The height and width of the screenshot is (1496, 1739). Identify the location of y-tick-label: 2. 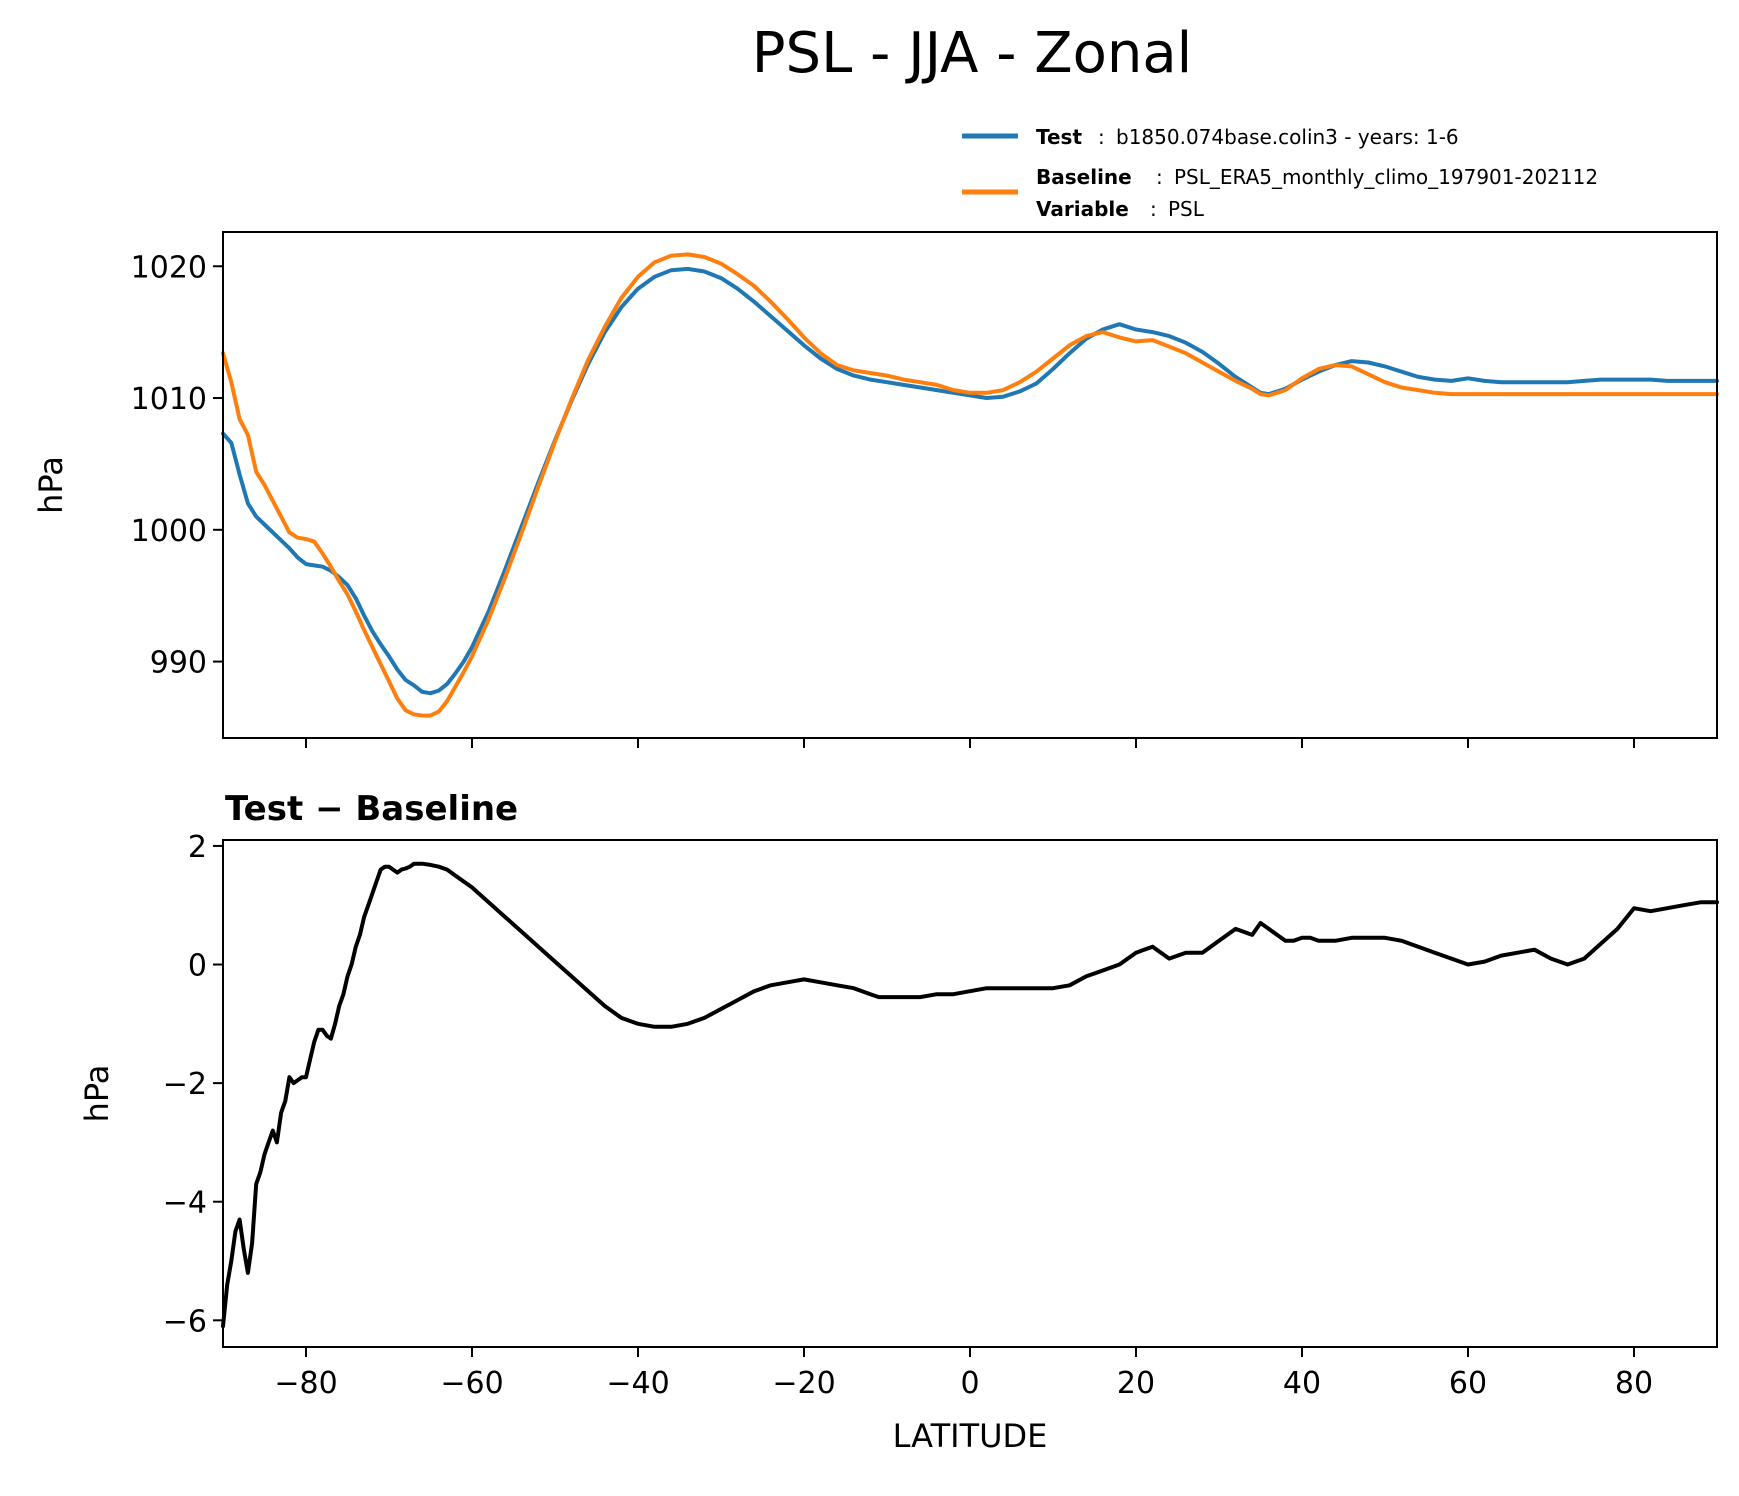
(197, 847).